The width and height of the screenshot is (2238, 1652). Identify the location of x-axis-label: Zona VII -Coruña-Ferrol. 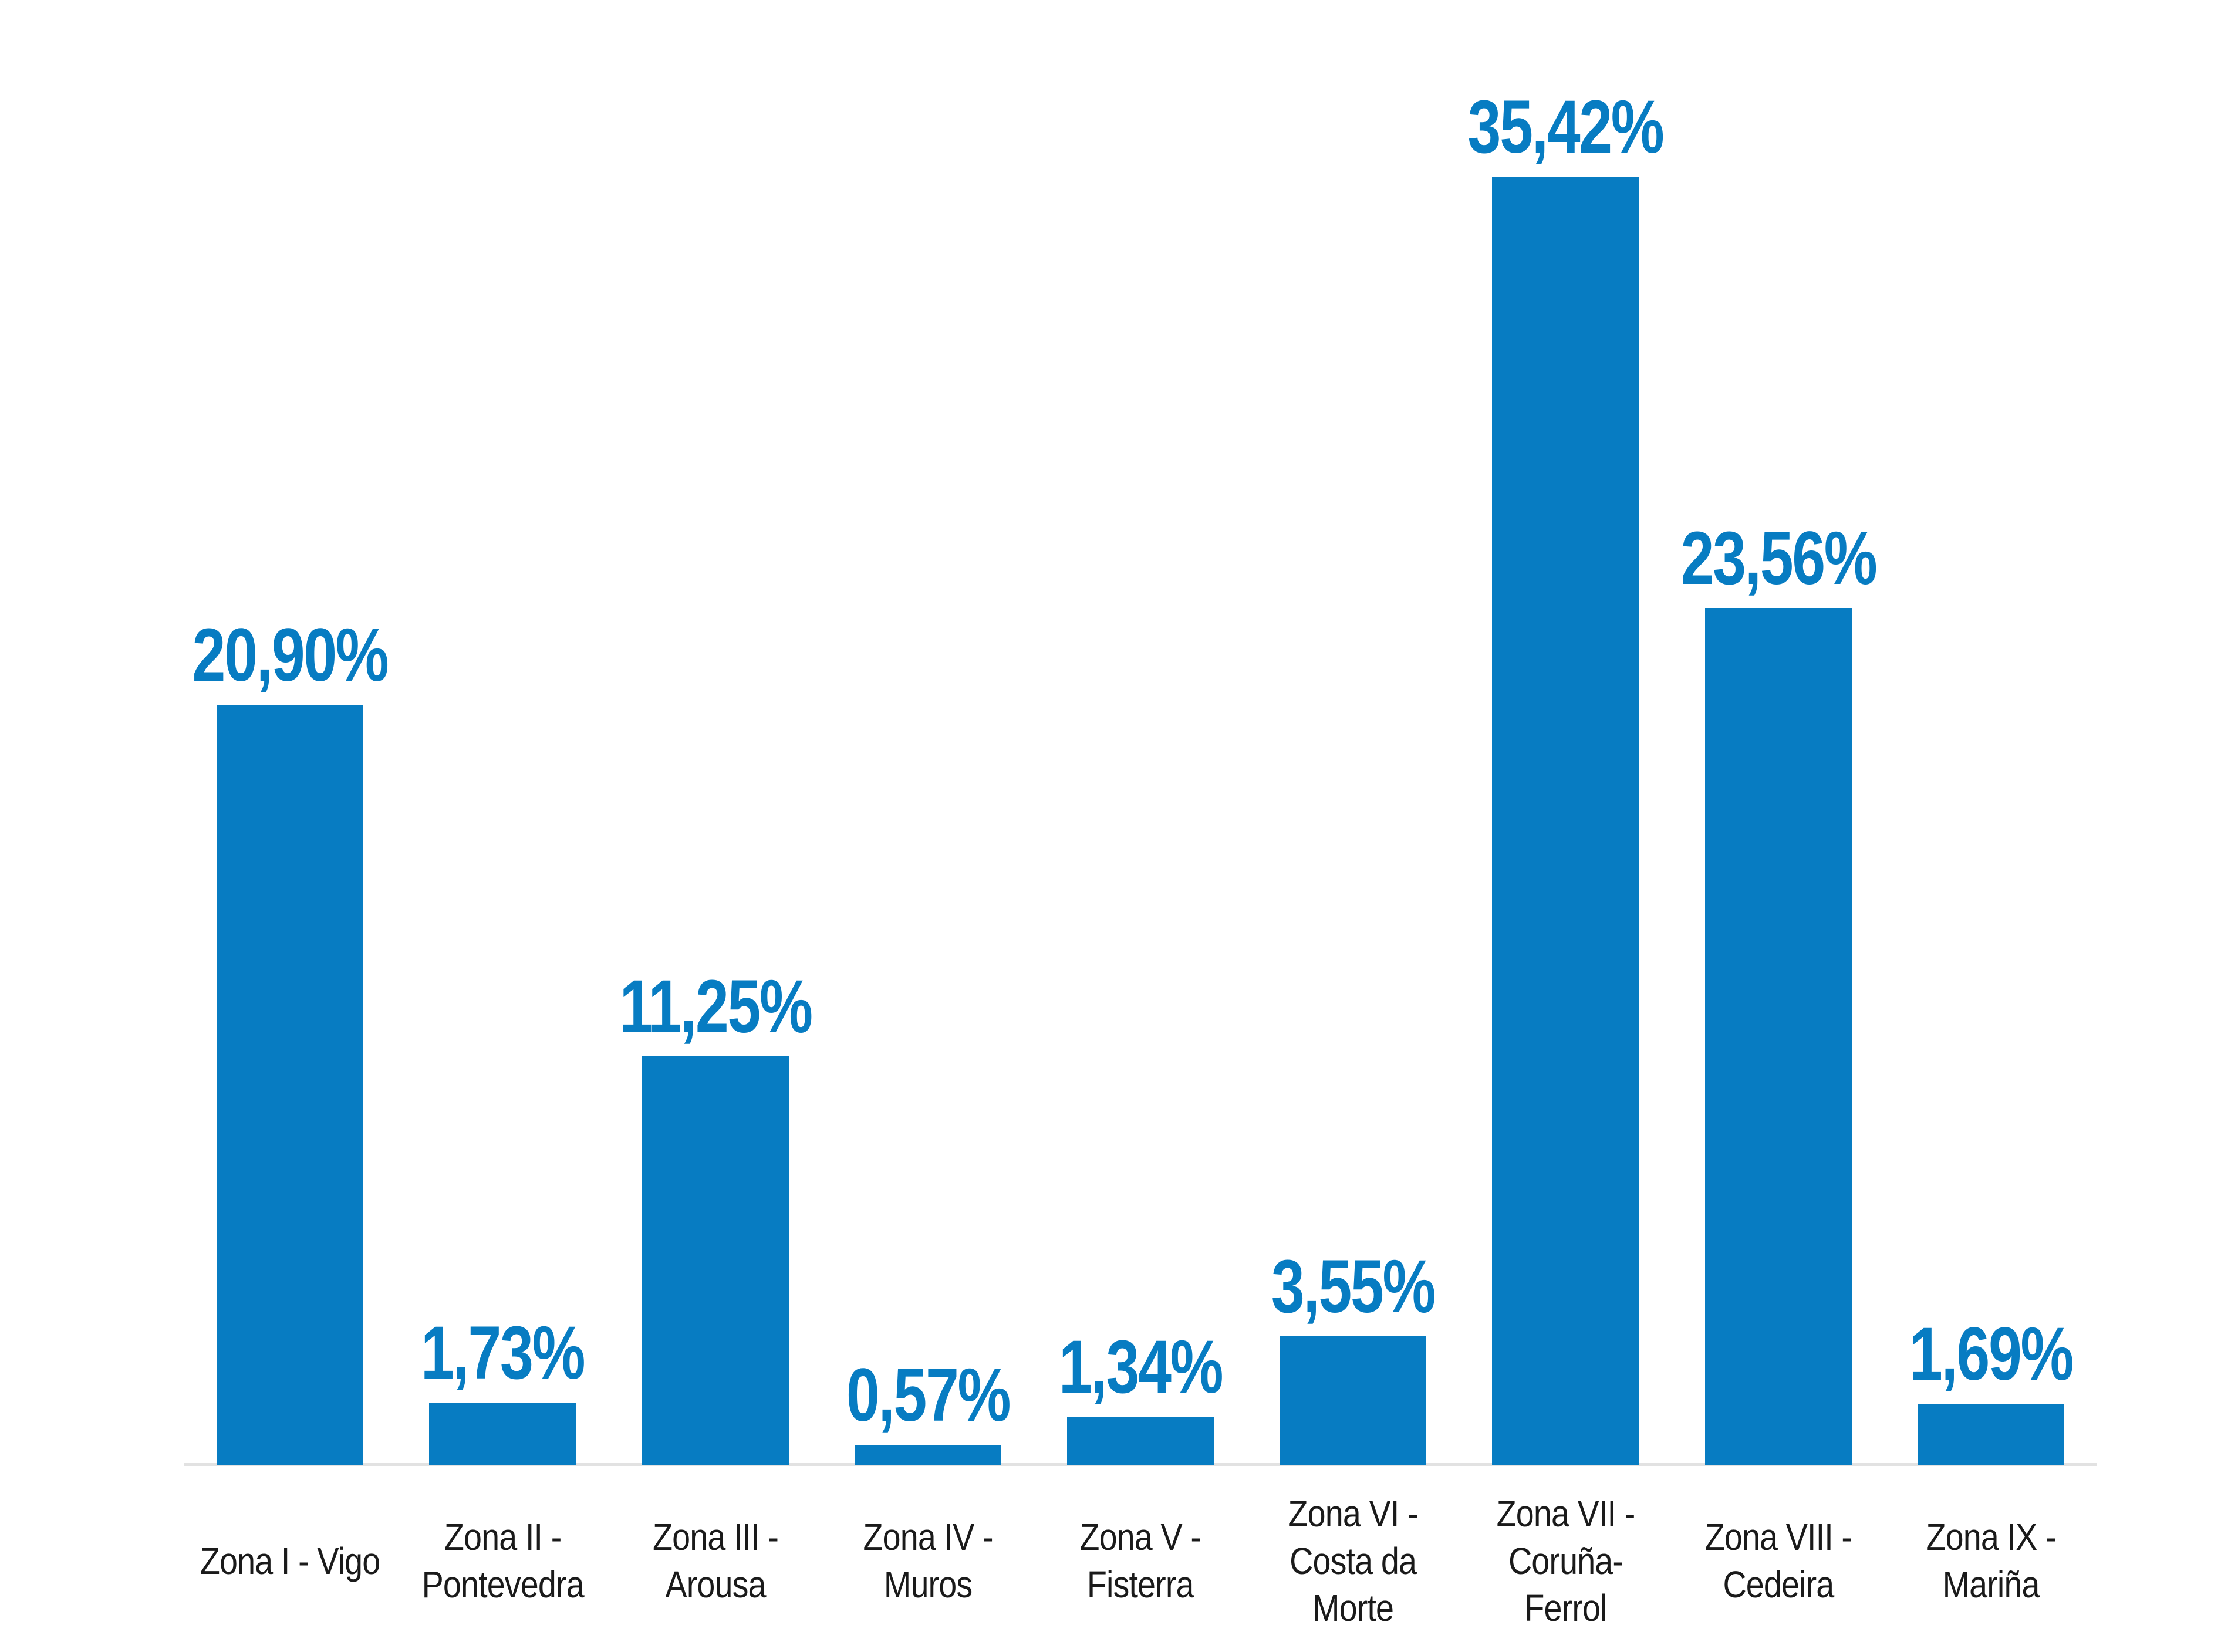
(1566, 1561).